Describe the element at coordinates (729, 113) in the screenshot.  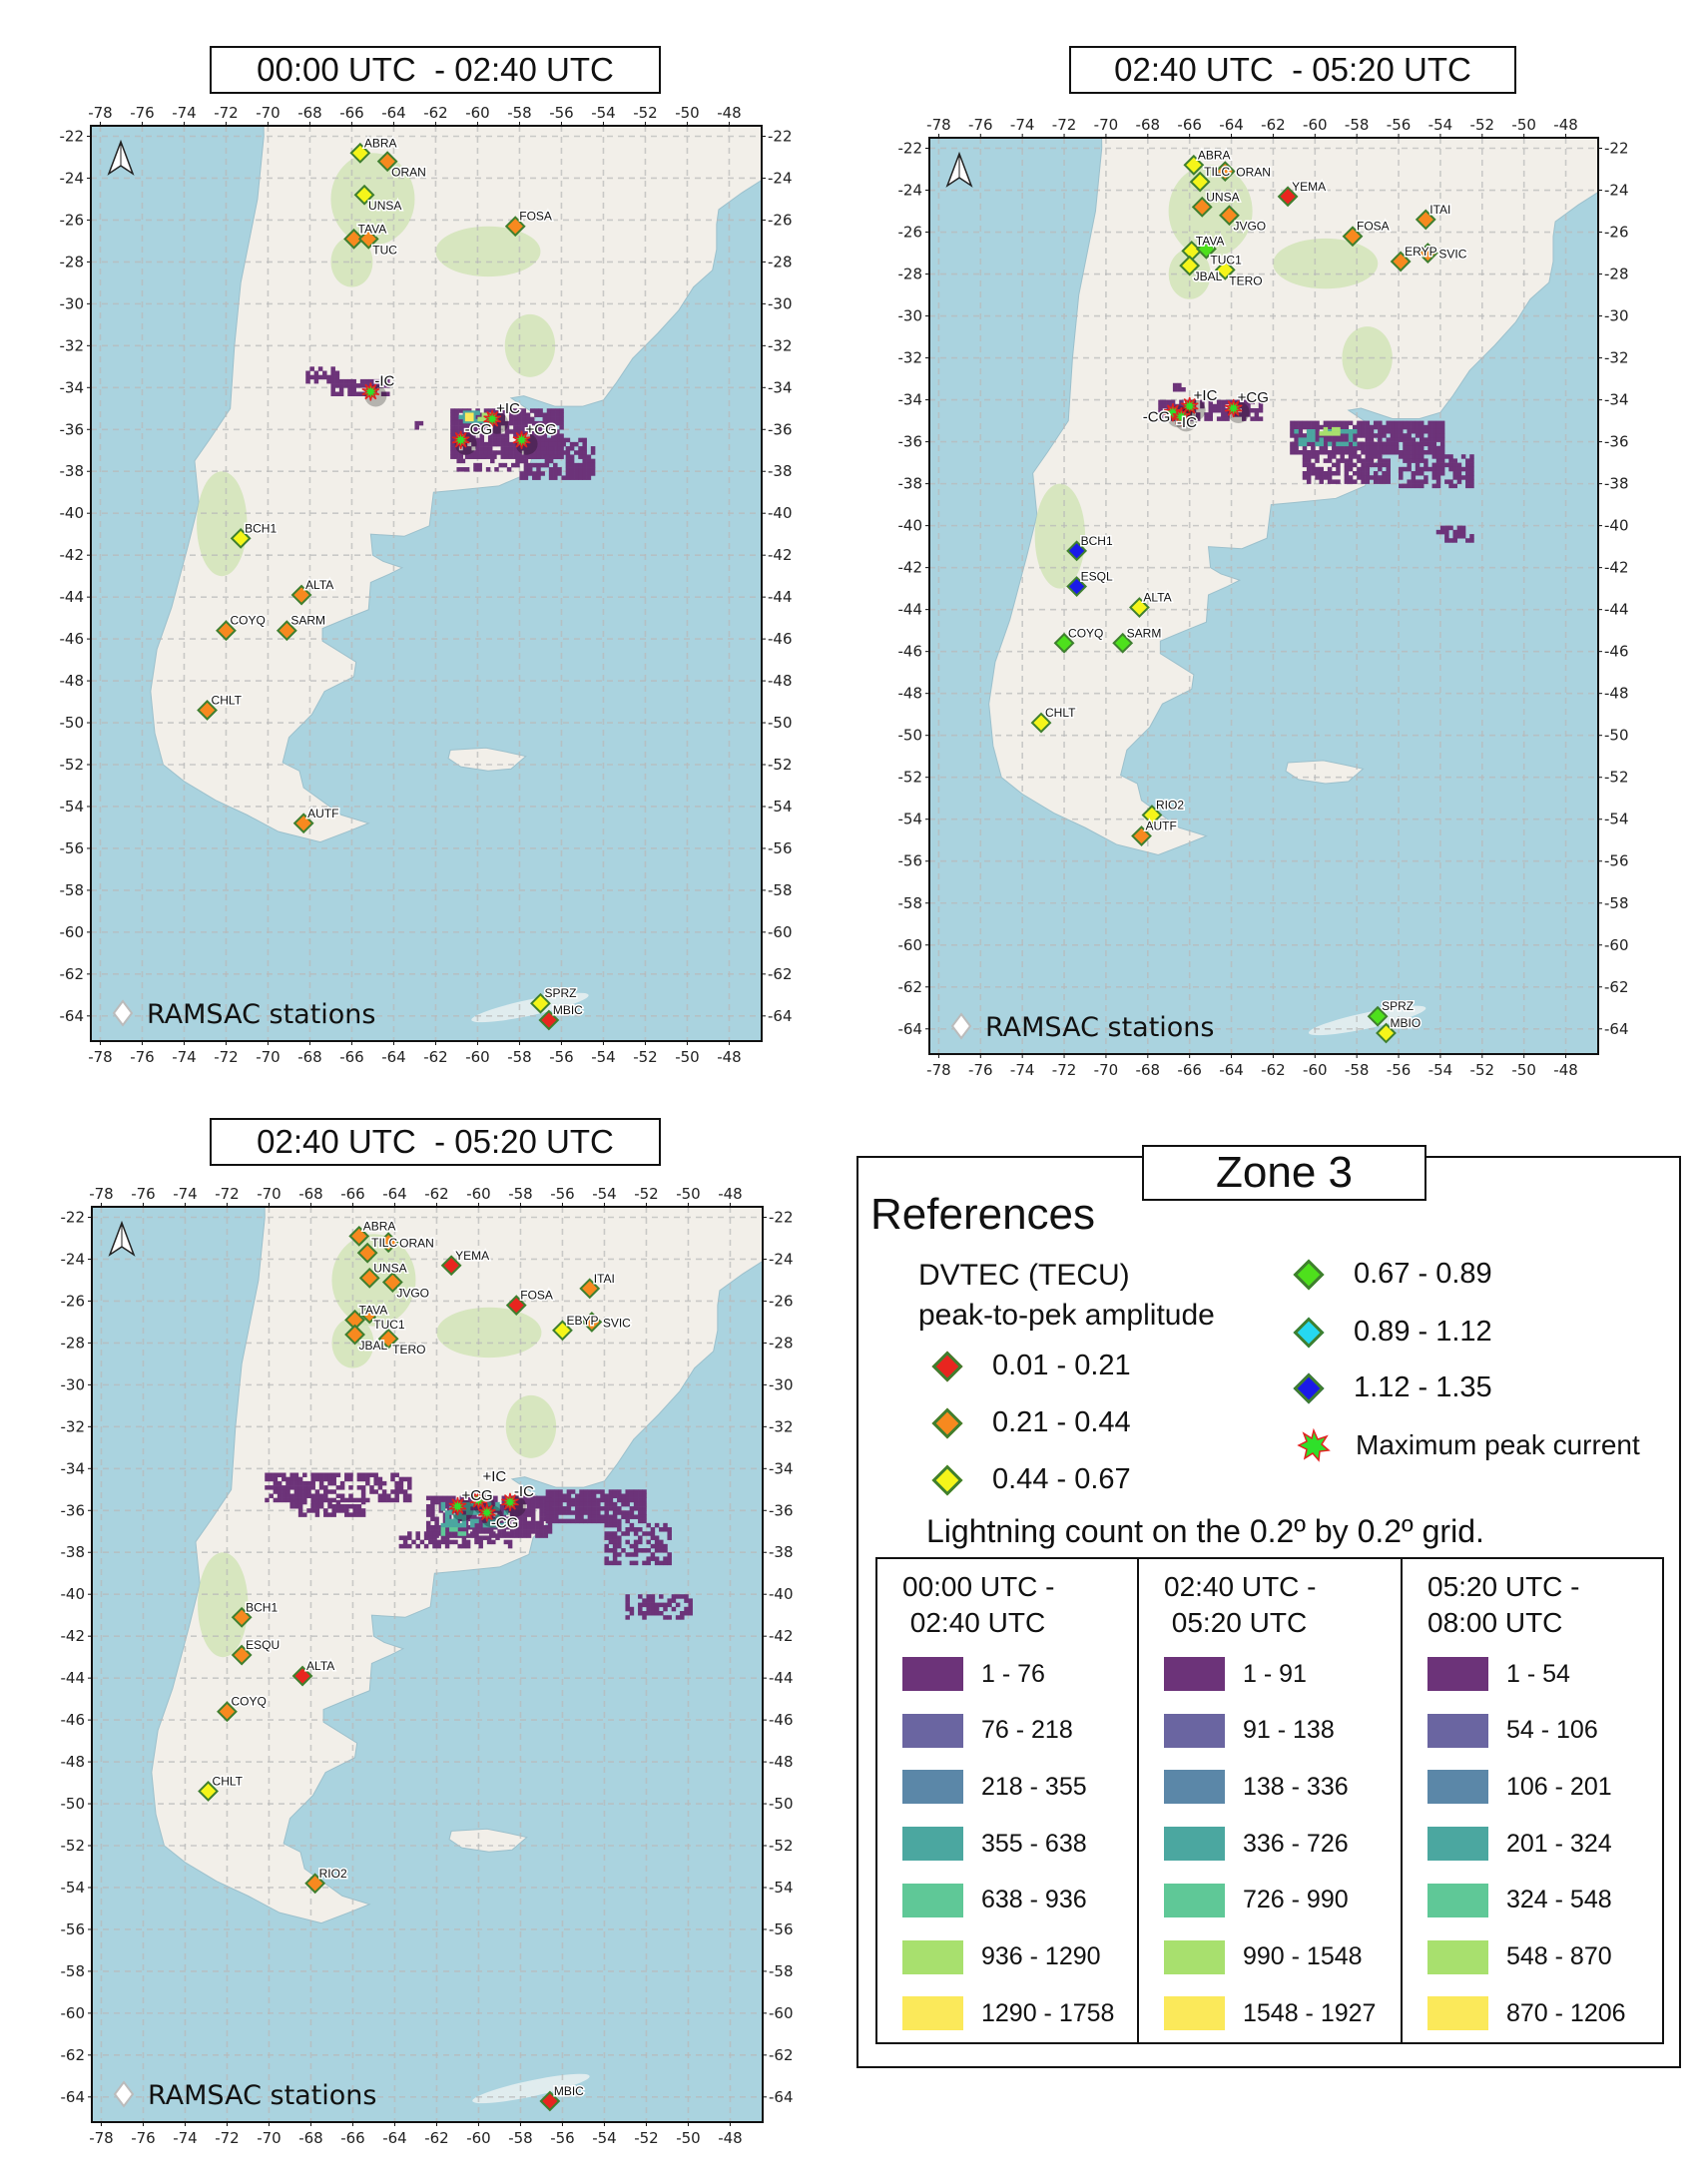
I see `lon-tick-label-top: -48` at that location.